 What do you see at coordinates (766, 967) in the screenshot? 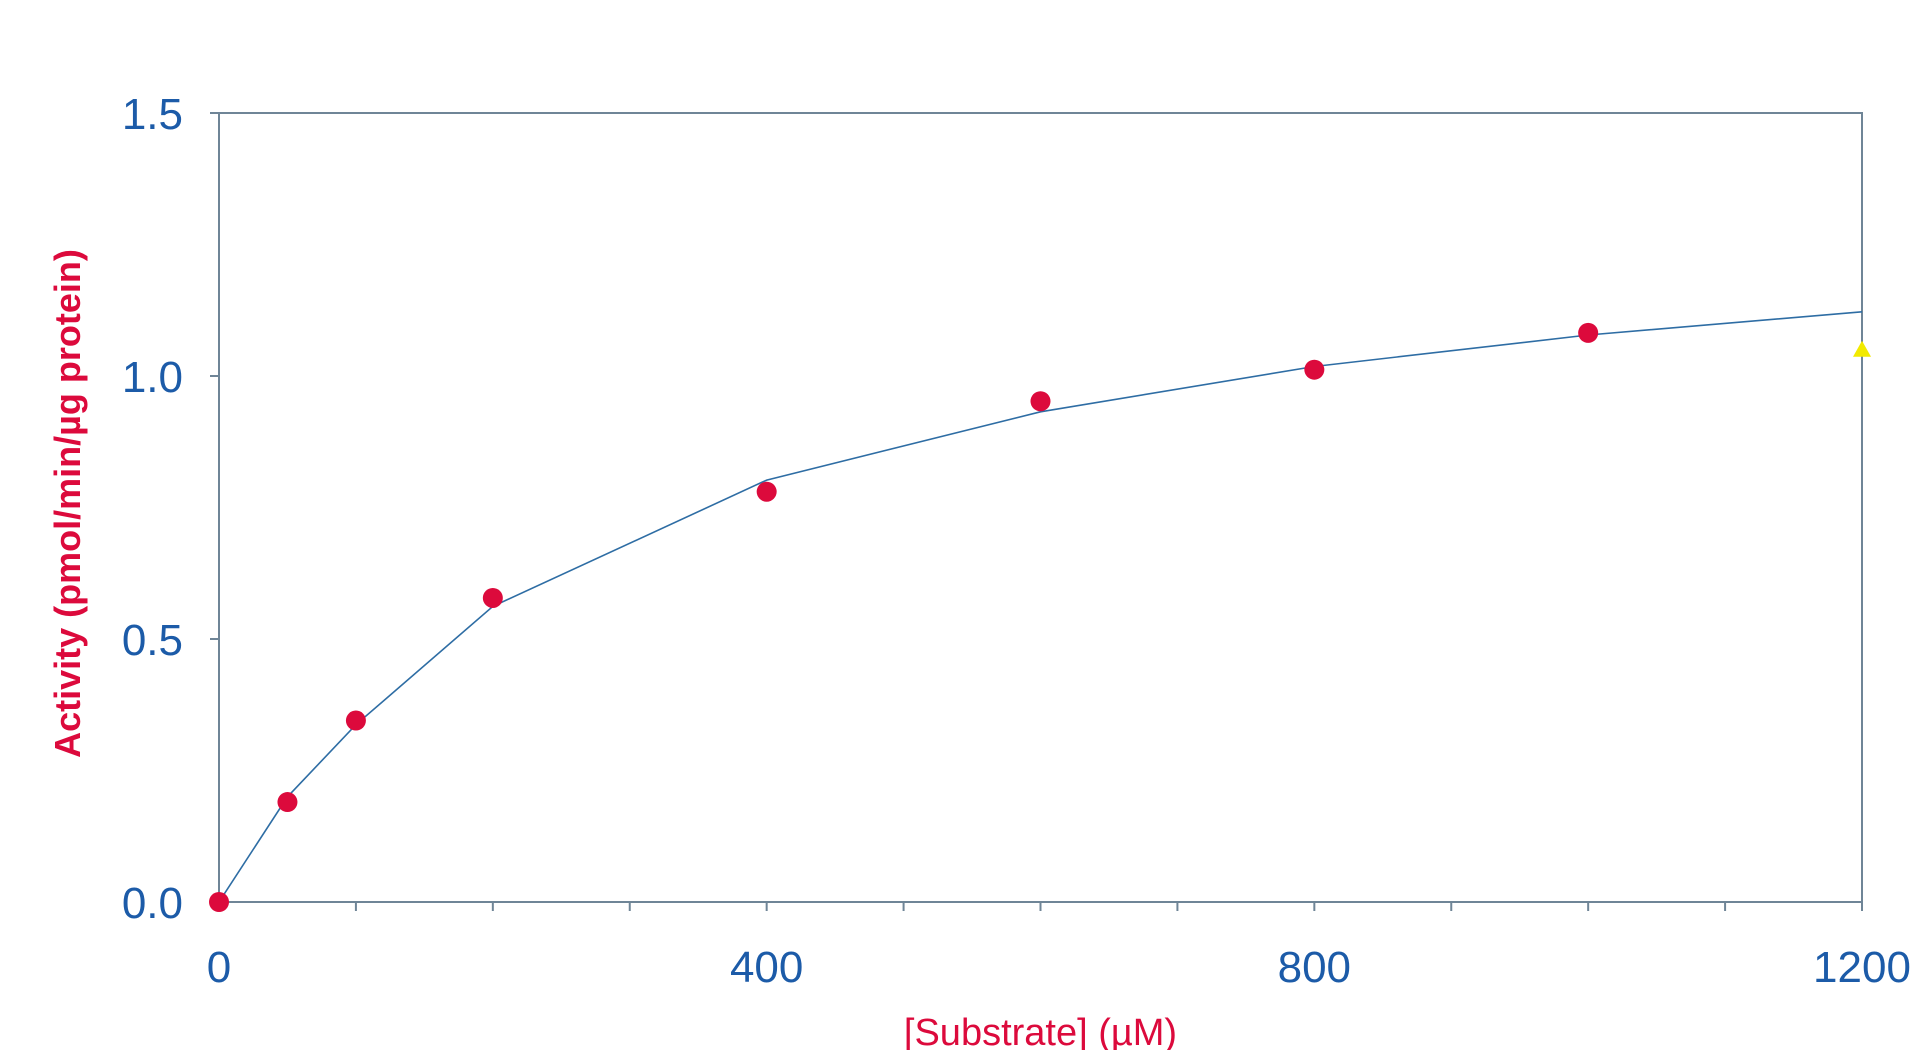
I see `x-tick-label: 400` at bounding box center [766, 967].